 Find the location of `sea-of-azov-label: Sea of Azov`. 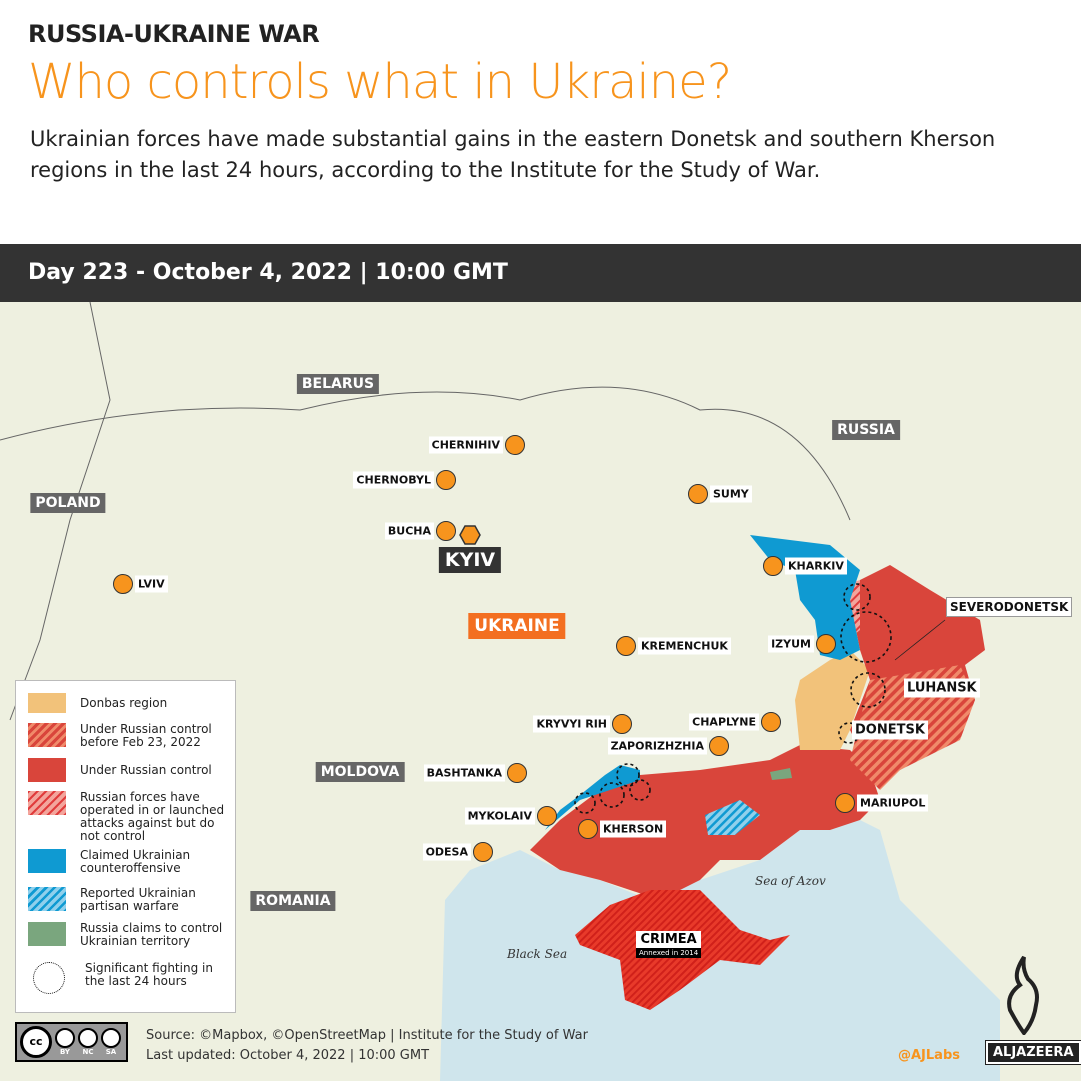

sea-of-azov-label: Sea of Azov is located at coordinates (790, 881).